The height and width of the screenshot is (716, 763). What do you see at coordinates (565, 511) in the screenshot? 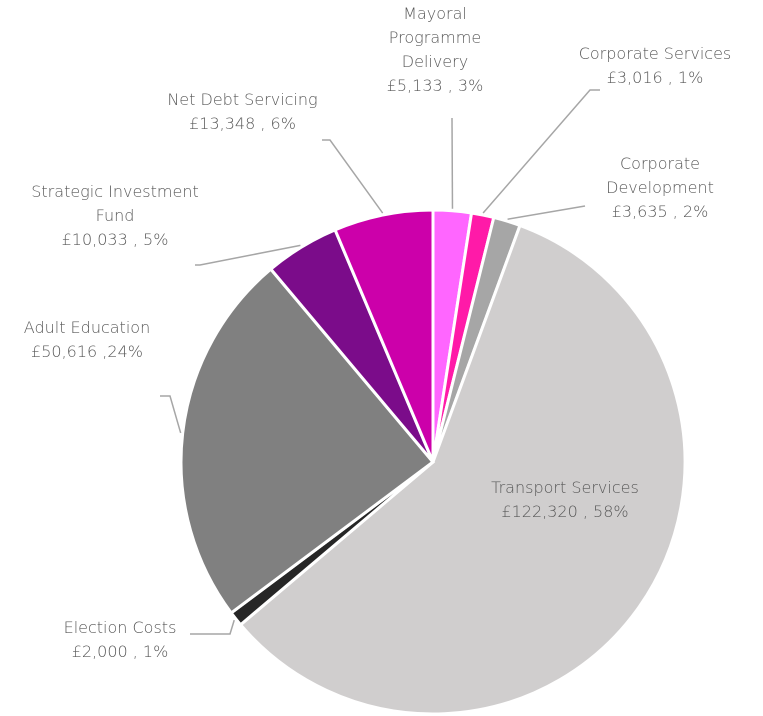
I see `value-label: £122,320 , 58%` at bounding box center [565, 511].